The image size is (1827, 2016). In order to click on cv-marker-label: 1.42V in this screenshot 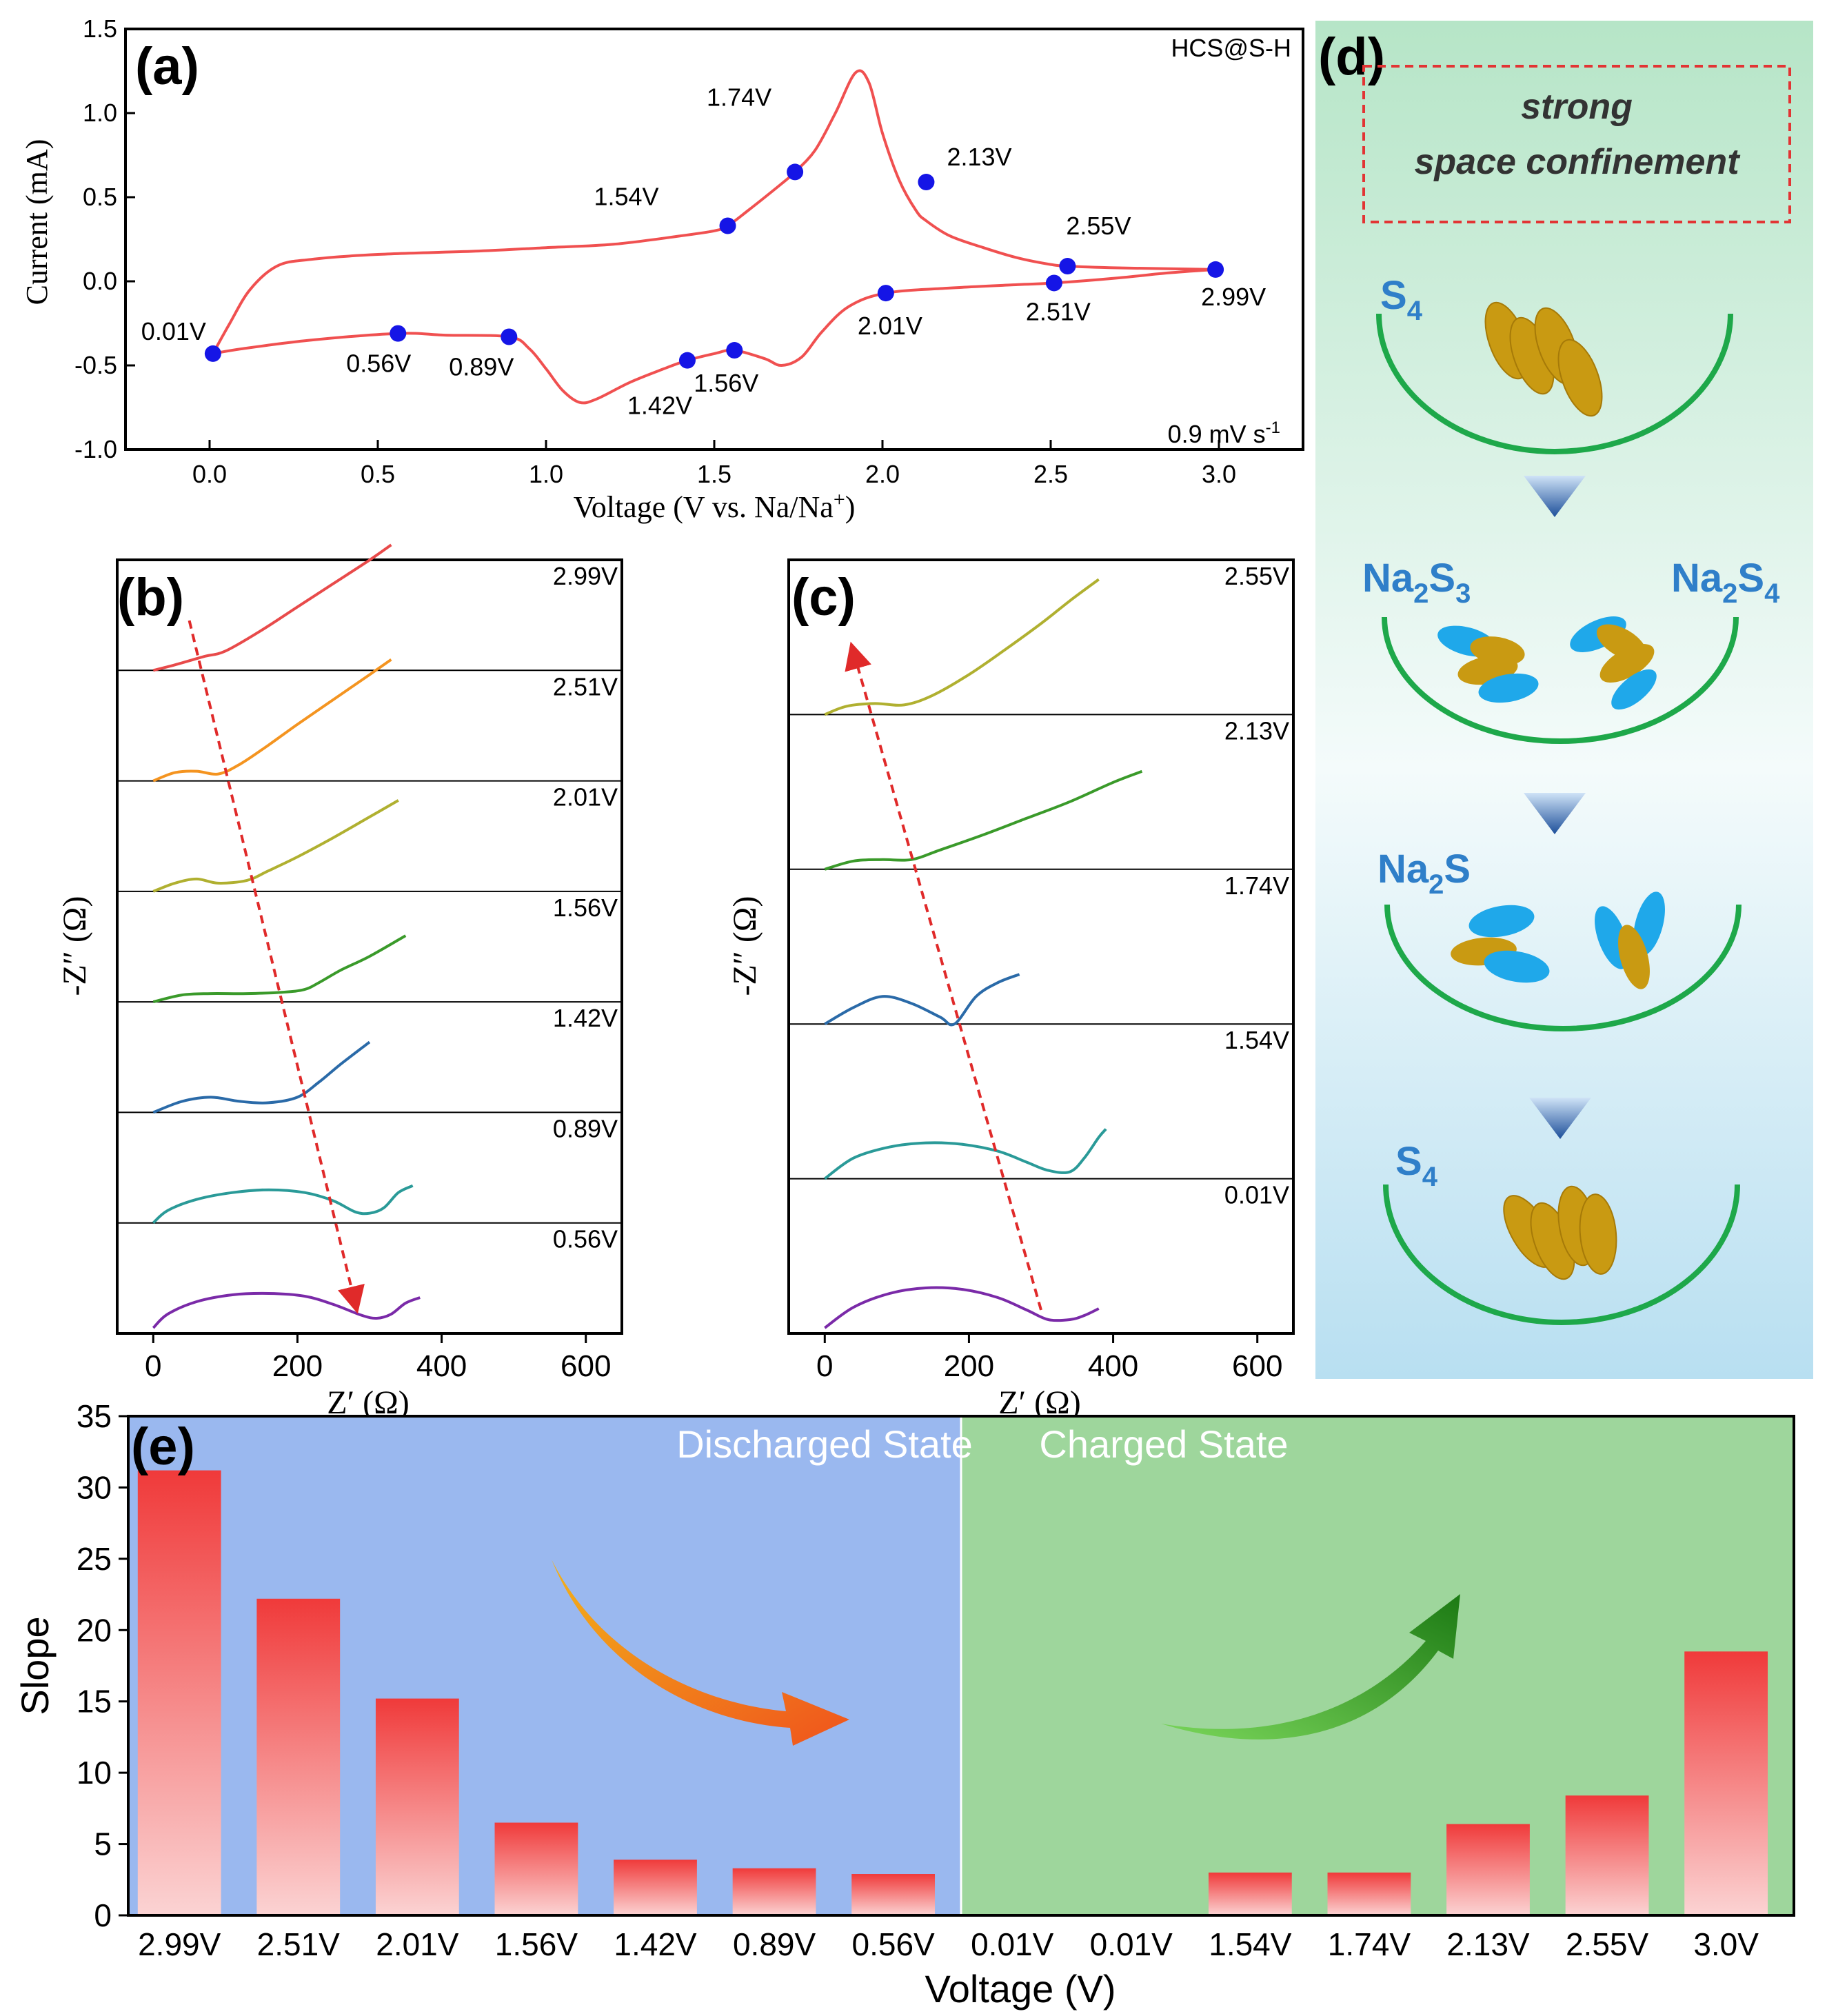, I will do `click(659, 406)`.